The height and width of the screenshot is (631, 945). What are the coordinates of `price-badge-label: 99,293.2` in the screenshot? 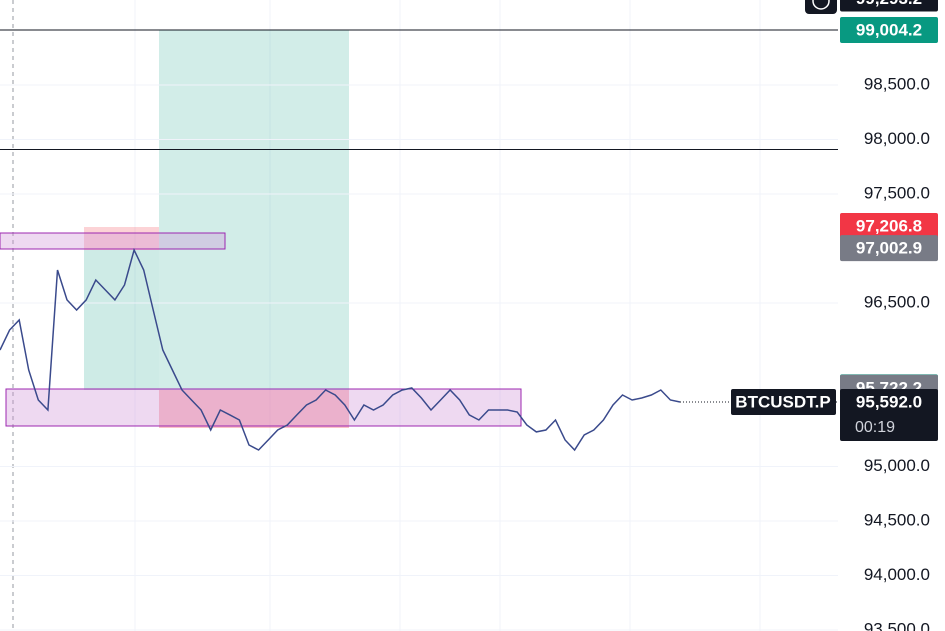 It's located at (889, 4).